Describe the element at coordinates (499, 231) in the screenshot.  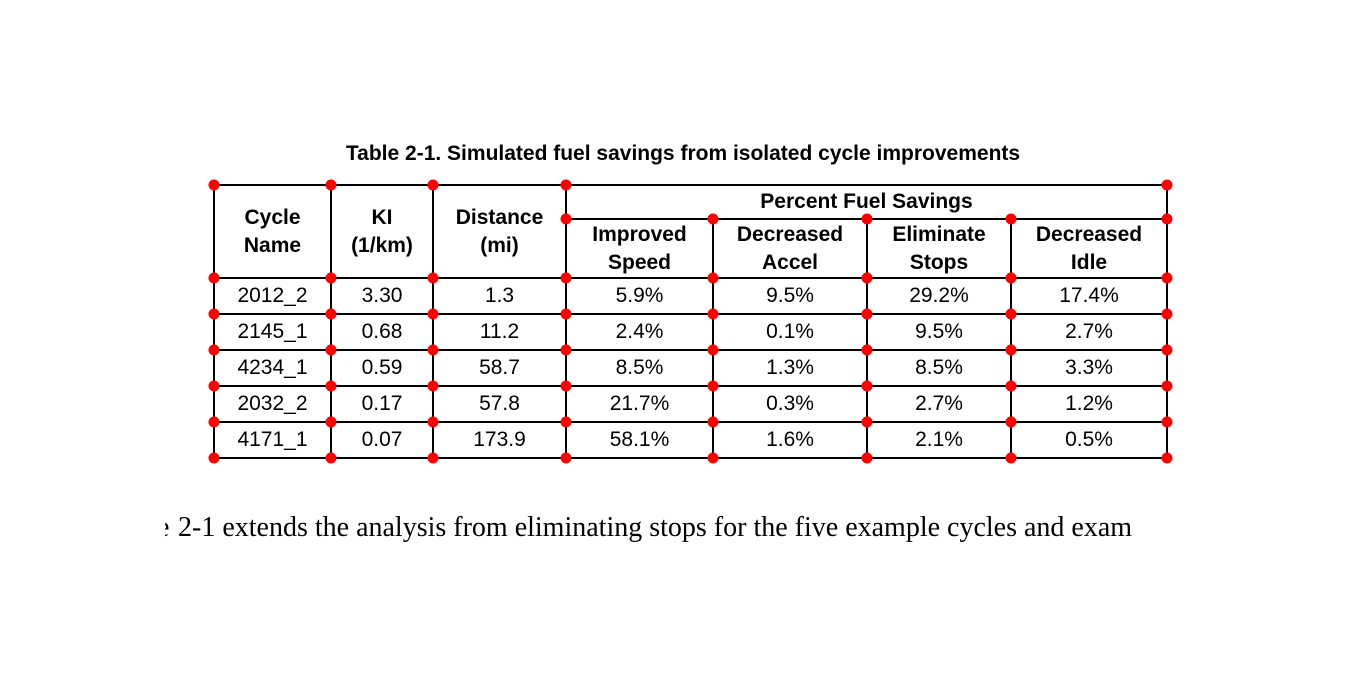
I see `header-distance: Distance (mi)` at that location.